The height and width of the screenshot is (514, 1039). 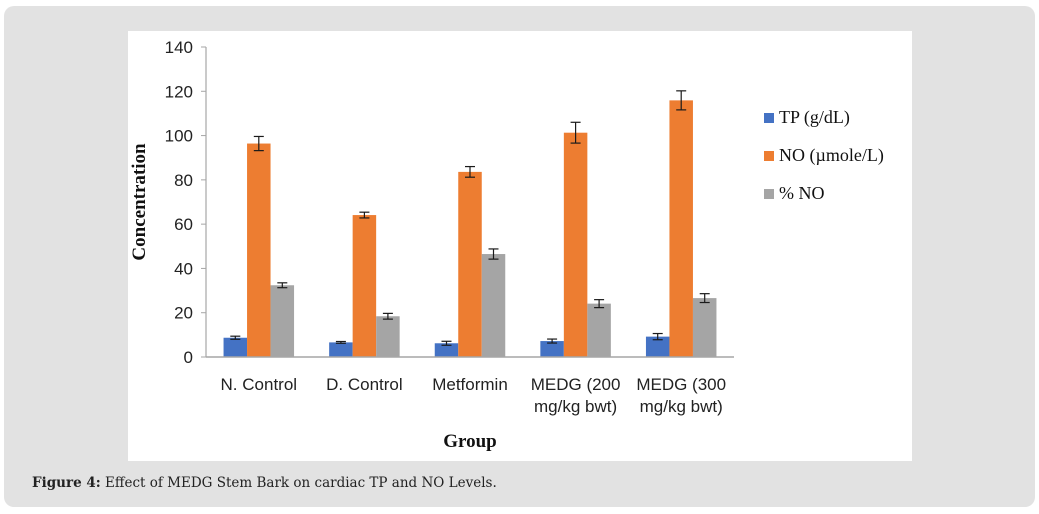 What do you see at coordinates (185, 202) in the screenshot?
I see `y-axis-ticks: 0 20 40 60 80 100 120 140` at bounding box center [185, 202].